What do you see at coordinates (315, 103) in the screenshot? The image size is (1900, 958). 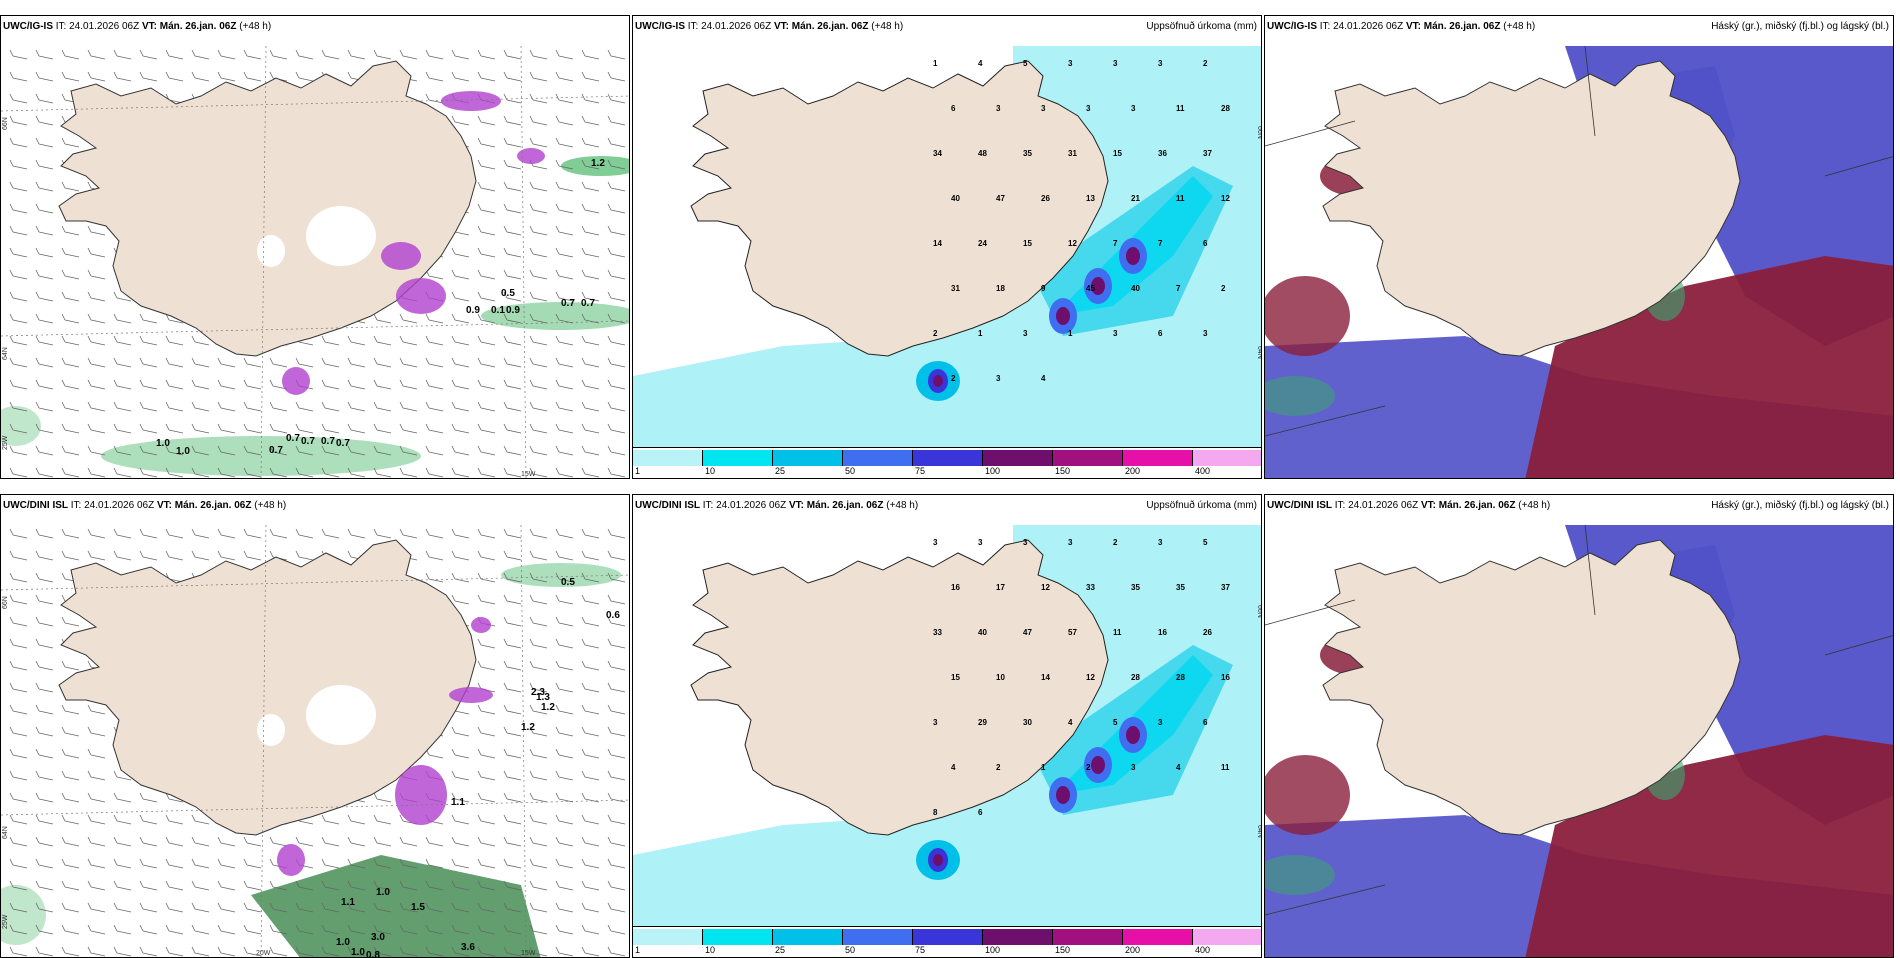 I see `lat-line` at bounding box center [315, 103].